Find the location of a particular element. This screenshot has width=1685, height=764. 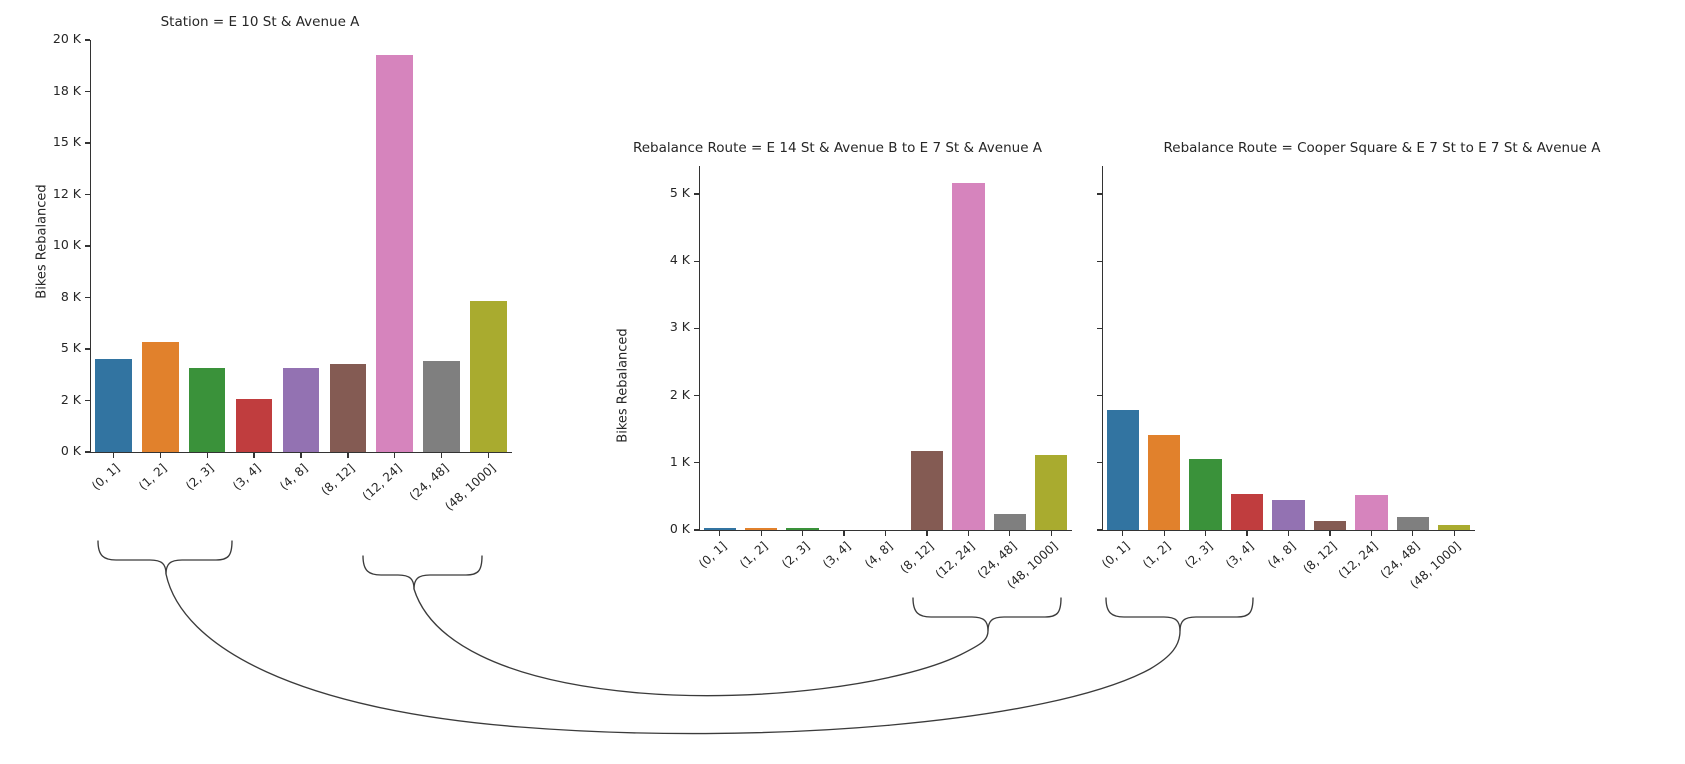

route1-y-axis-spine is located at coordinates (700, 348).